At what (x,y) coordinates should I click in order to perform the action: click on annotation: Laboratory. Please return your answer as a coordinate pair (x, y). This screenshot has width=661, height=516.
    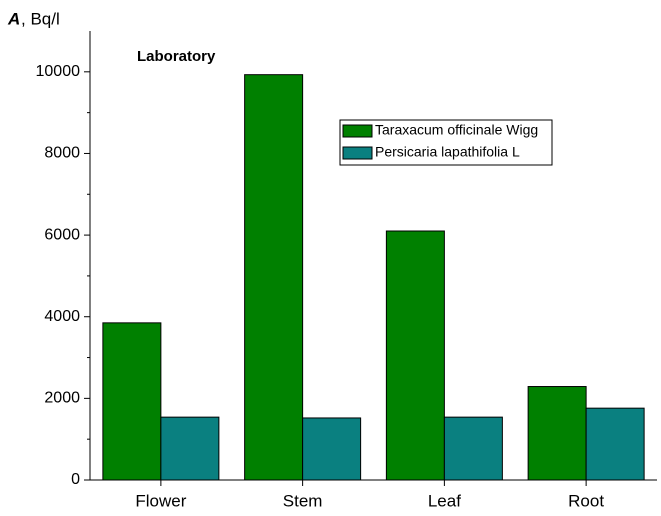
    Looking at the image, I should click on (176, 56).